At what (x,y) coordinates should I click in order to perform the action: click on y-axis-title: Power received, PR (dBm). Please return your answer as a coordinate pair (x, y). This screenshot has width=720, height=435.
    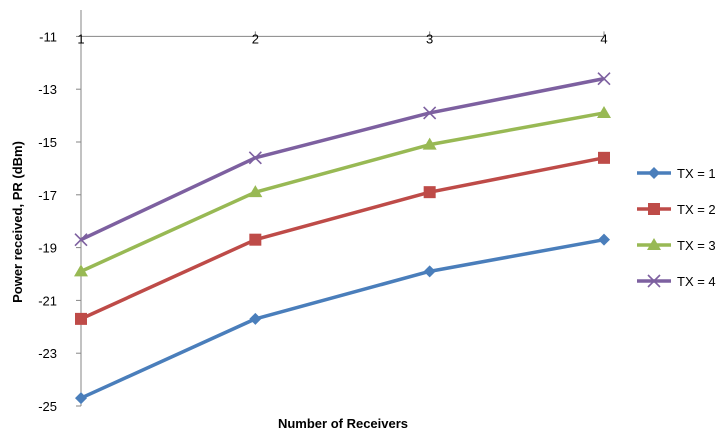
    Looking at the image, I should click on (17, 222).